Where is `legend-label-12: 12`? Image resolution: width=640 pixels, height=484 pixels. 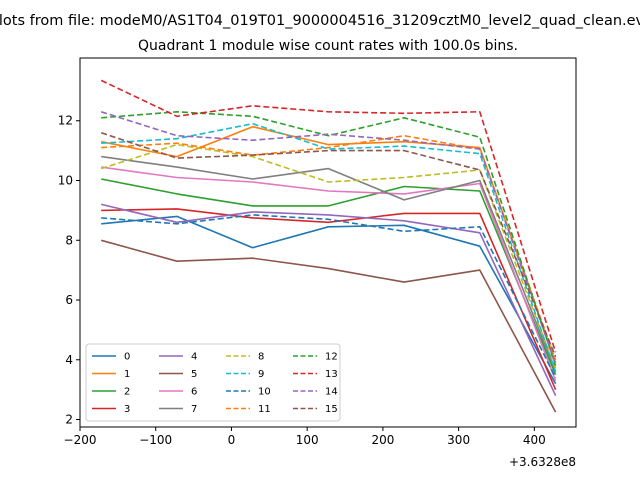
legend-label-12: 12 is located at coordinates (331, 357).